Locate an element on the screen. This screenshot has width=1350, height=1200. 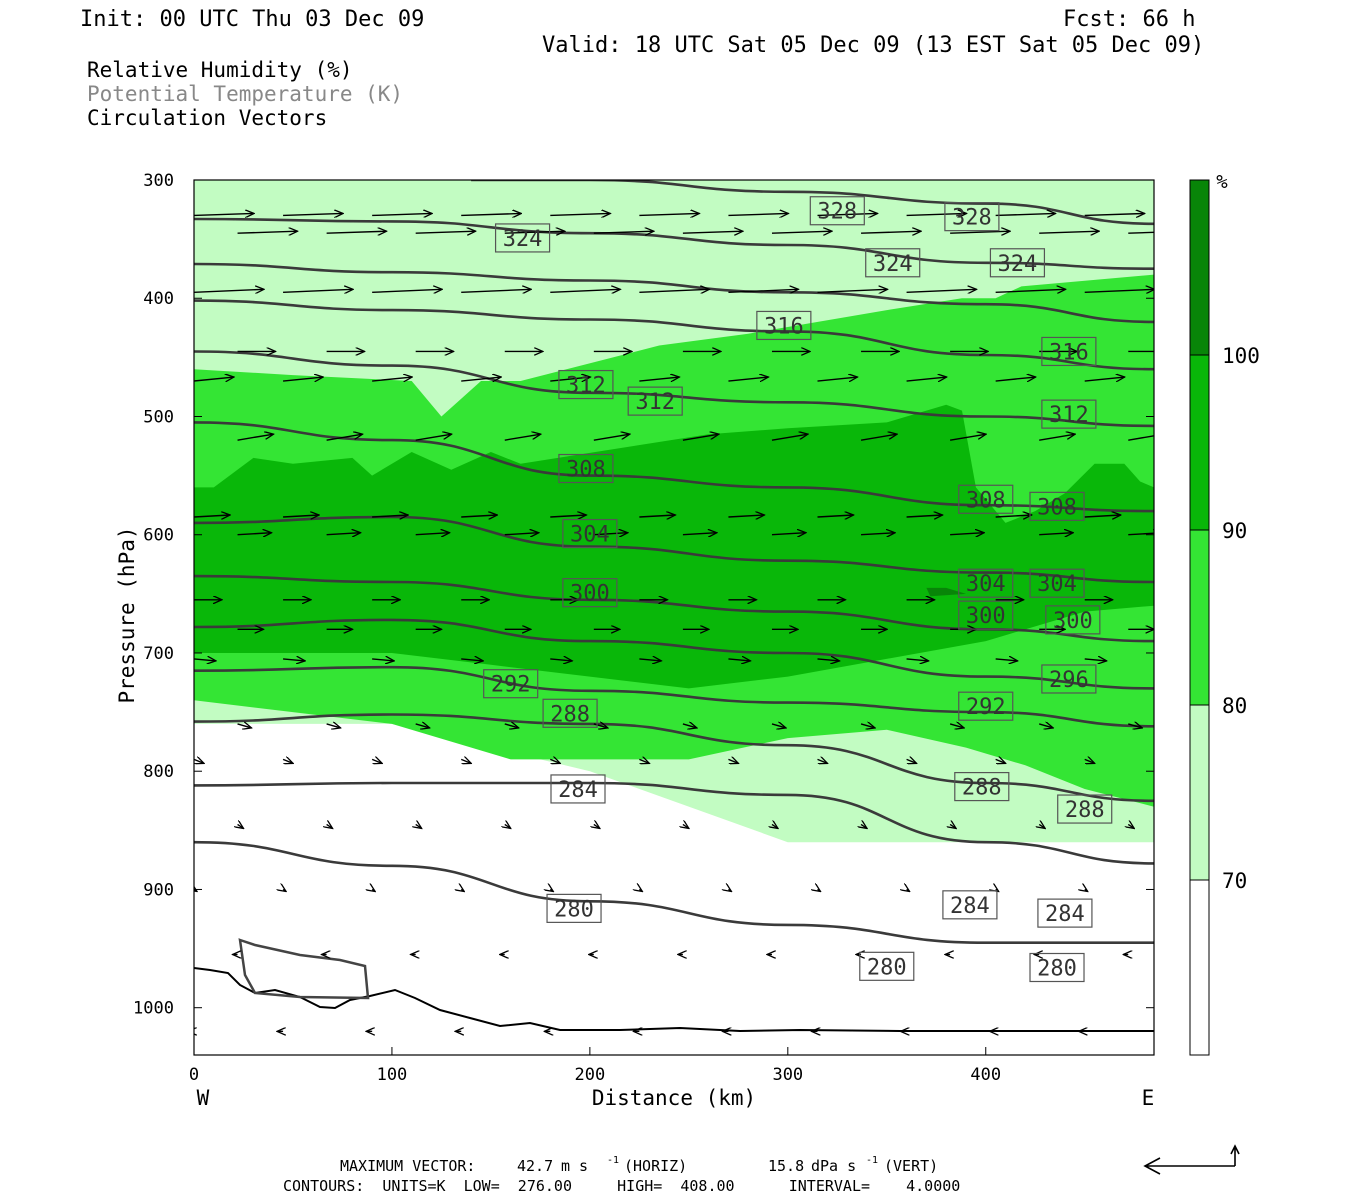
west-label: W is located at coordinates (203, 1098).